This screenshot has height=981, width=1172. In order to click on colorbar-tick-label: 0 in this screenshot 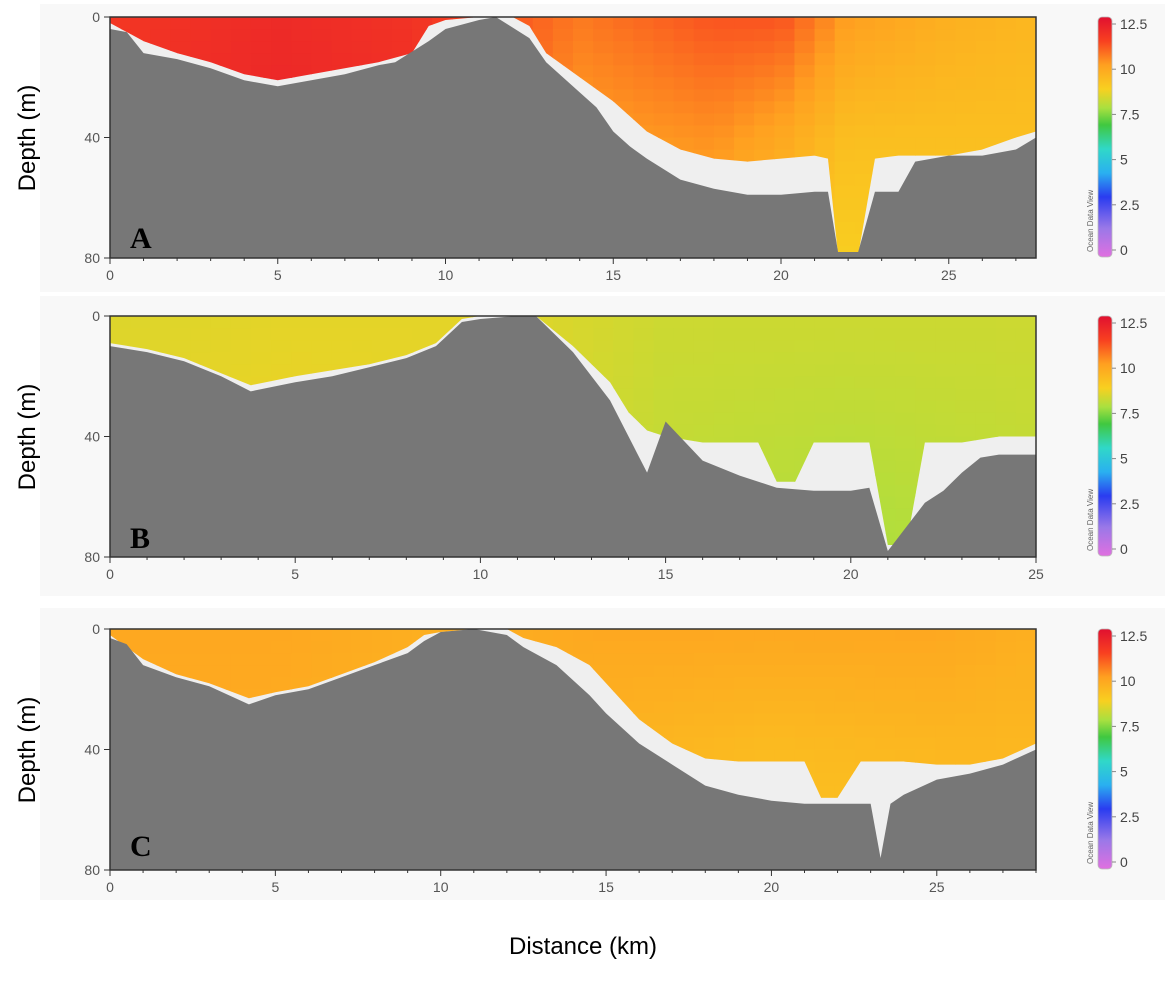, I will do `click(1124, 250)`.